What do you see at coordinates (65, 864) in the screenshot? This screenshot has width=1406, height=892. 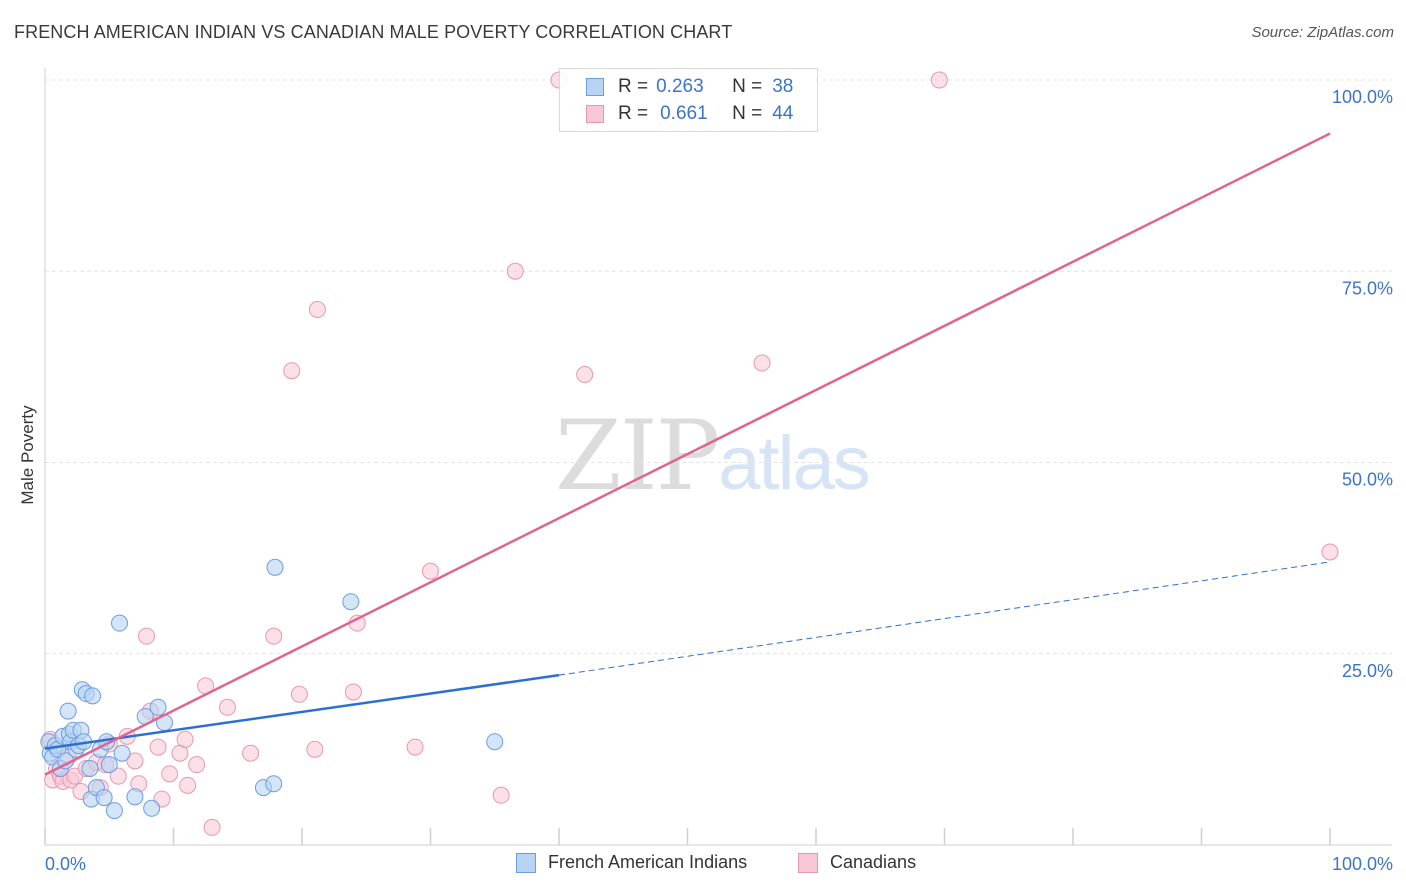 I see `x-tick-label: 0.0%` at bounding box center [65, 864].